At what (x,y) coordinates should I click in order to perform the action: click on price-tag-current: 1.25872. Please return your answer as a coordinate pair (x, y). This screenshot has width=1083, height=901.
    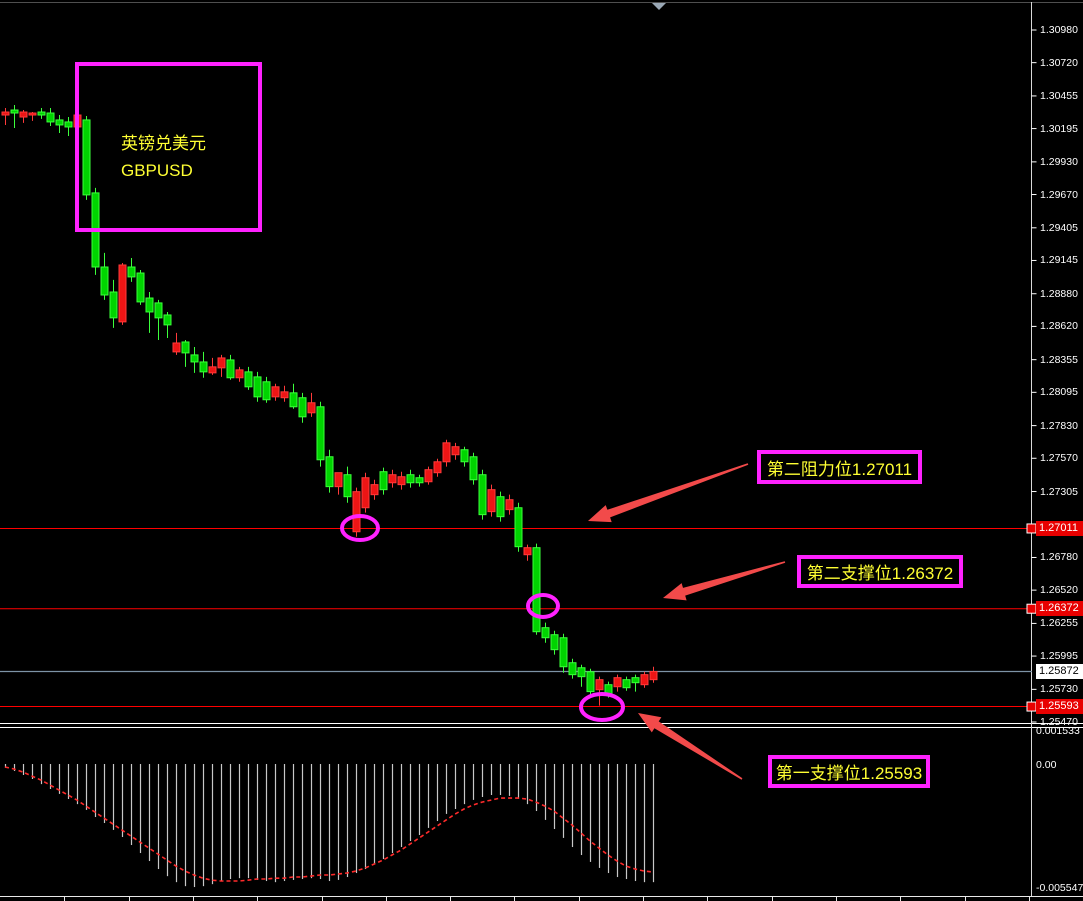
    Looking at the image, I should click on (1059, 671).